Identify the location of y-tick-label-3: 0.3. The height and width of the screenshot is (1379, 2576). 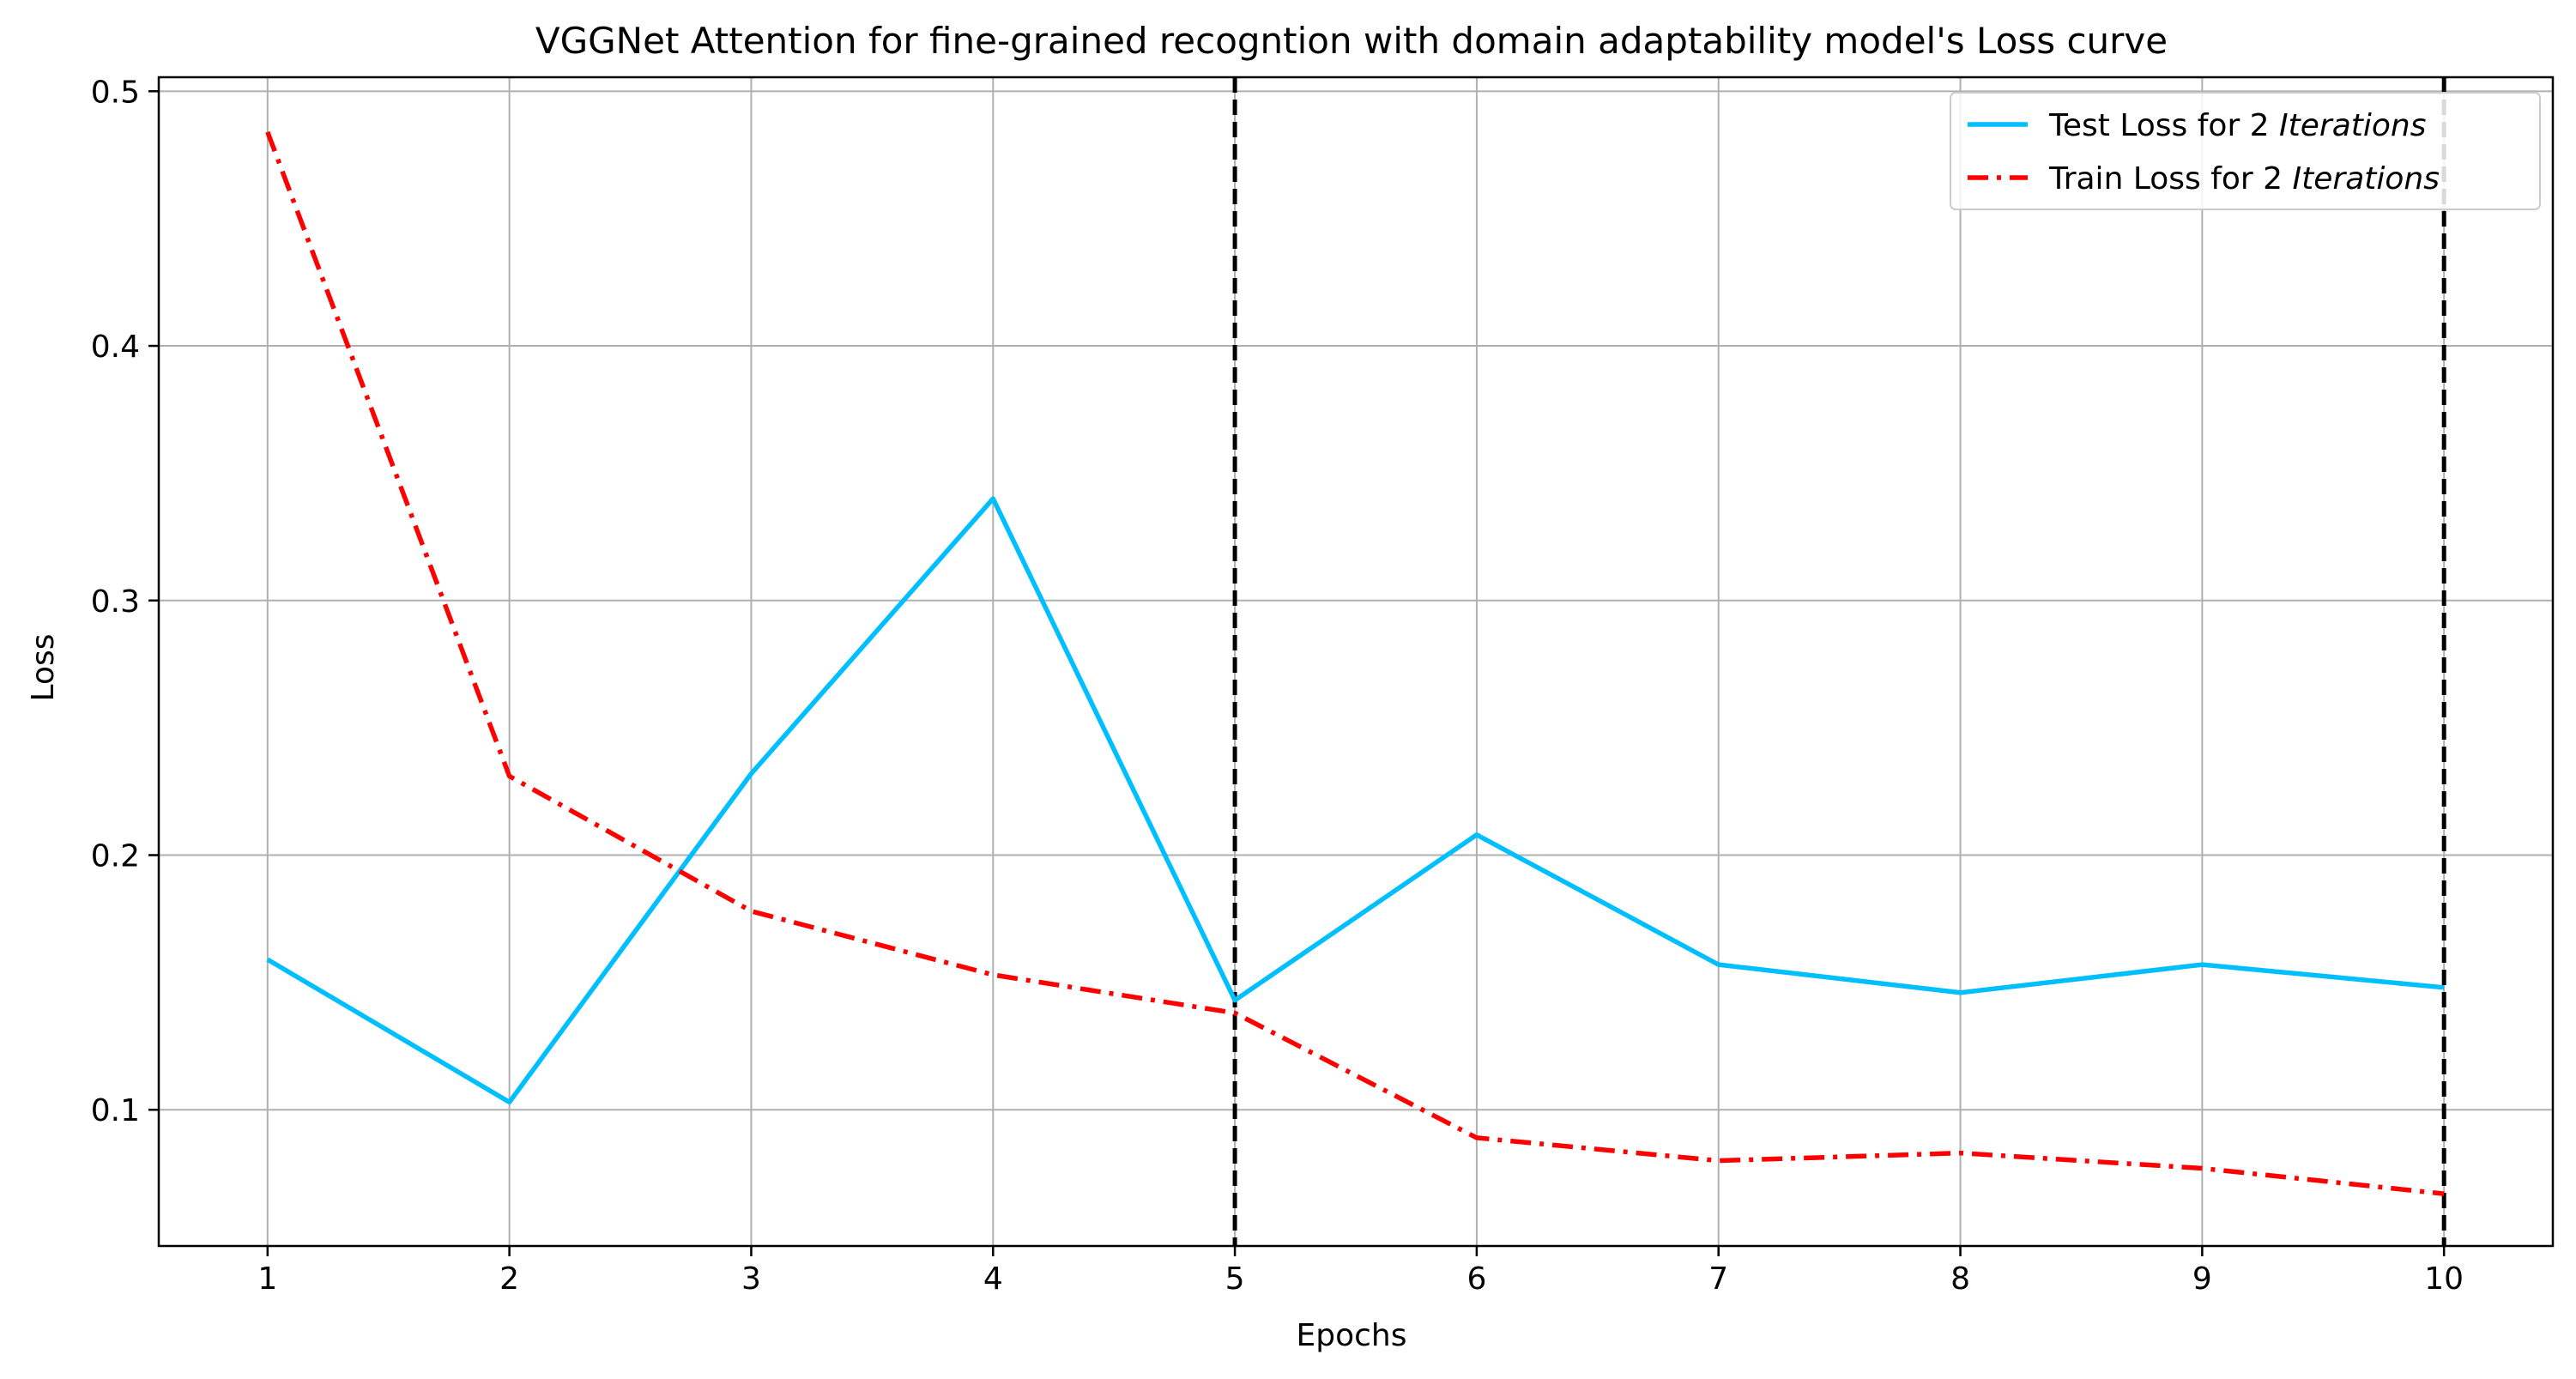
(115, 602).